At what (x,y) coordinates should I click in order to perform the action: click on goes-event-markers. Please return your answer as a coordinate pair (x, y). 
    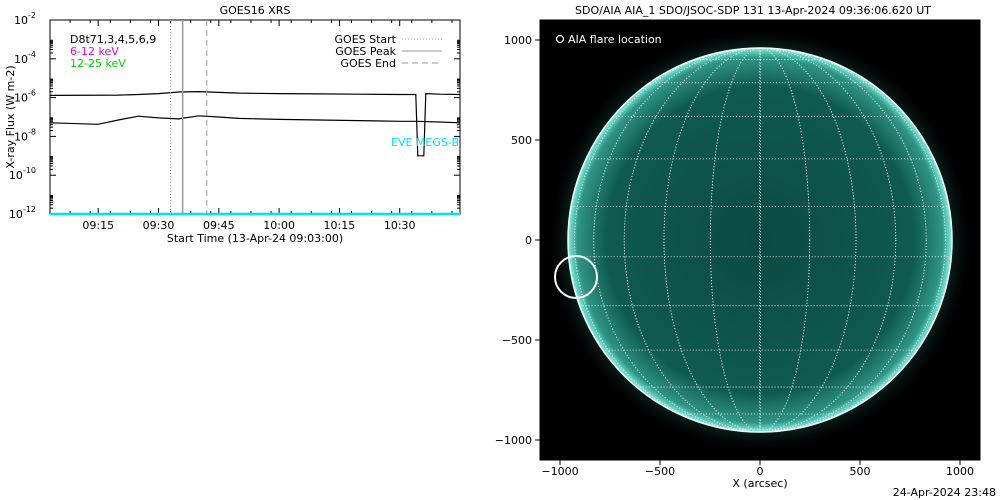
    Looking at the image, I should click on (189, 117).